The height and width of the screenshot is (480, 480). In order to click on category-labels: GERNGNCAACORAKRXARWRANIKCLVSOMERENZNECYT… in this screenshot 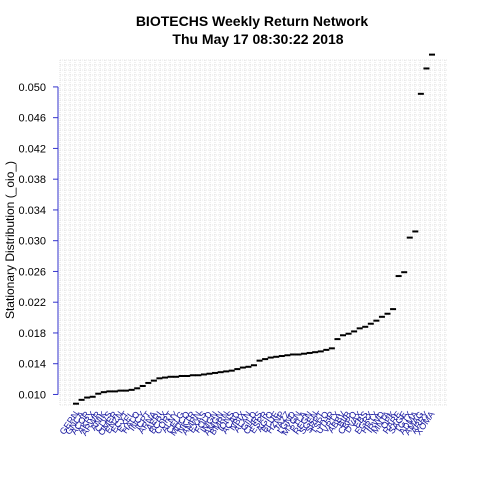, I will do `click(247, 423)`.